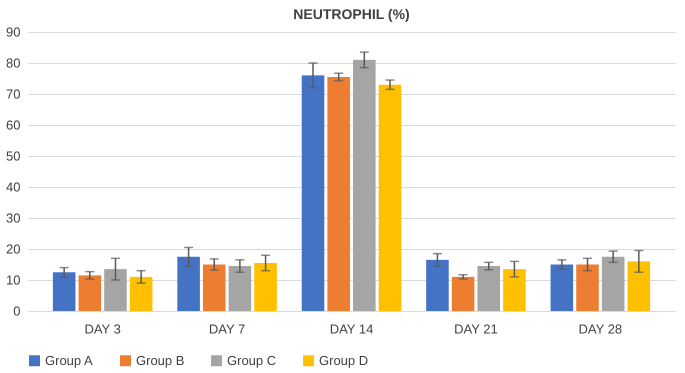  Describe the element at coordinates (13, 249) in the screenshot. I see `y-tick-label: 20` at that location.